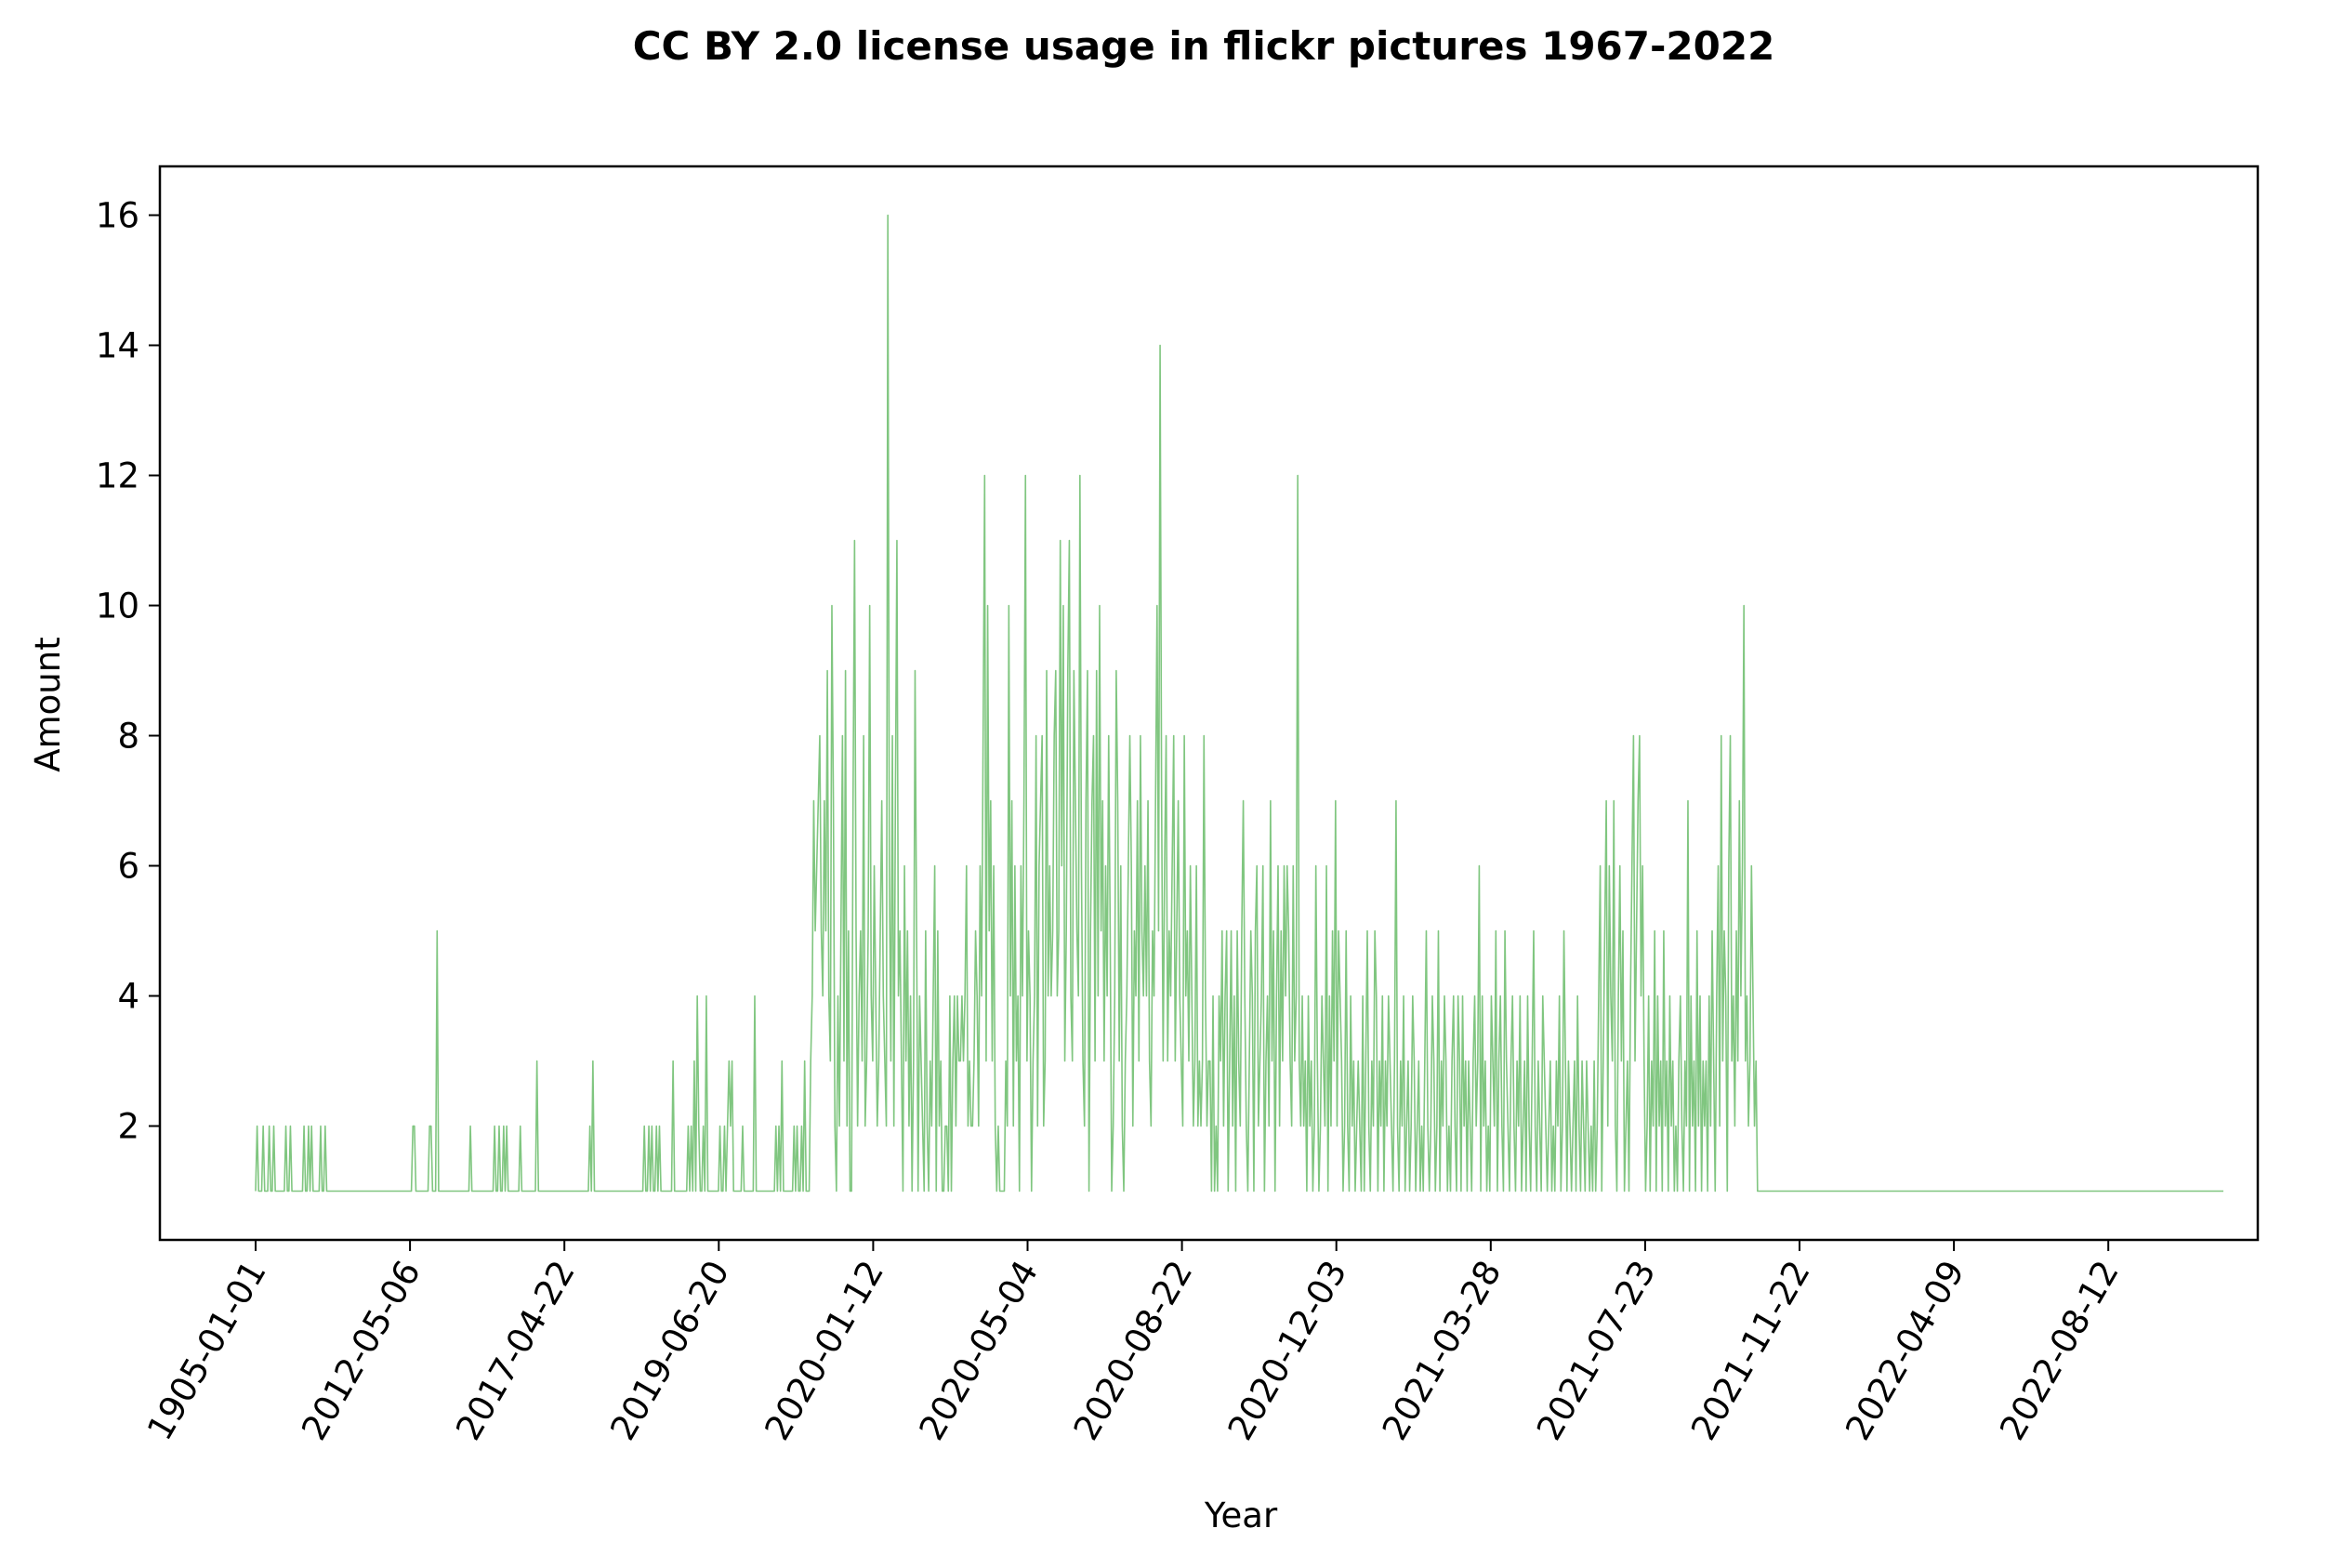 This screenshot has height=1568, width=2347. What do you see at coordinates (118, 346) in the screenshot?
I see `y-tick-label: 14` at bounding box center [118, 346].